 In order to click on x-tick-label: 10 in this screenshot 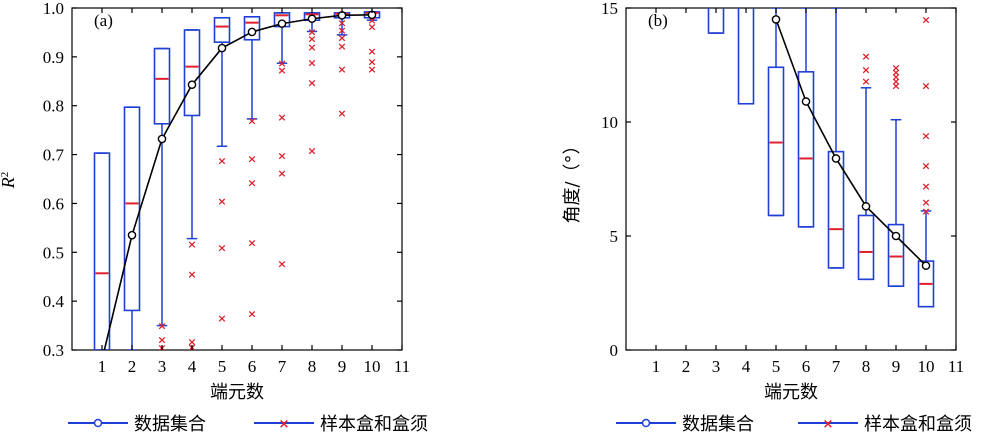, I will do `click(372, 366)`.